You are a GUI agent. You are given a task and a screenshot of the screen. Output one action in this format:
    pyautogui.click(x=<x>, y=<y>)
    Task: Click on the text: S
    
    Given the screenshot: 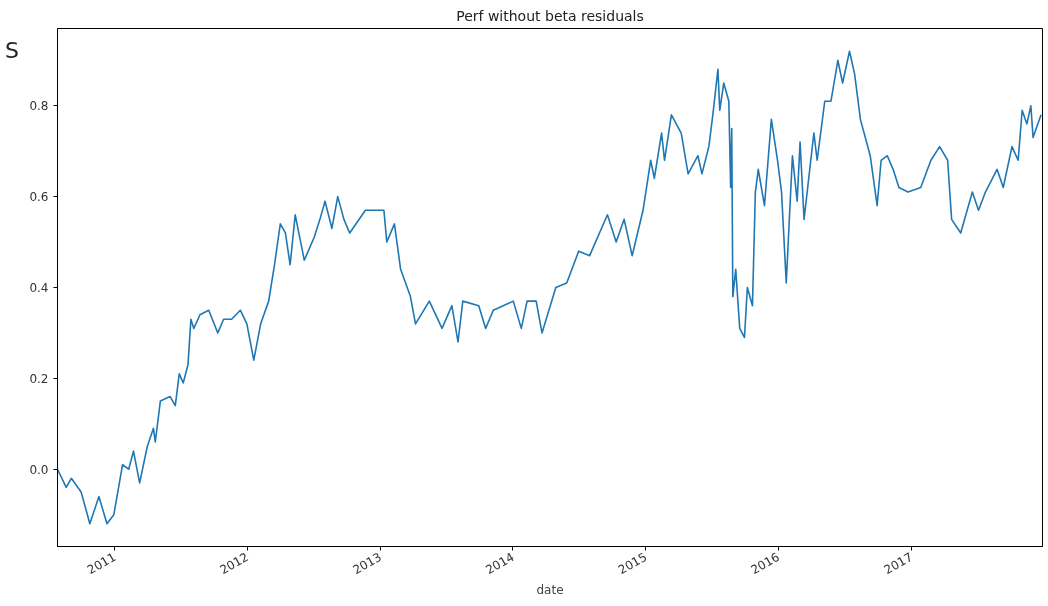 What is the action you would take?
    pyautogui.click(x=12, y=51)
    